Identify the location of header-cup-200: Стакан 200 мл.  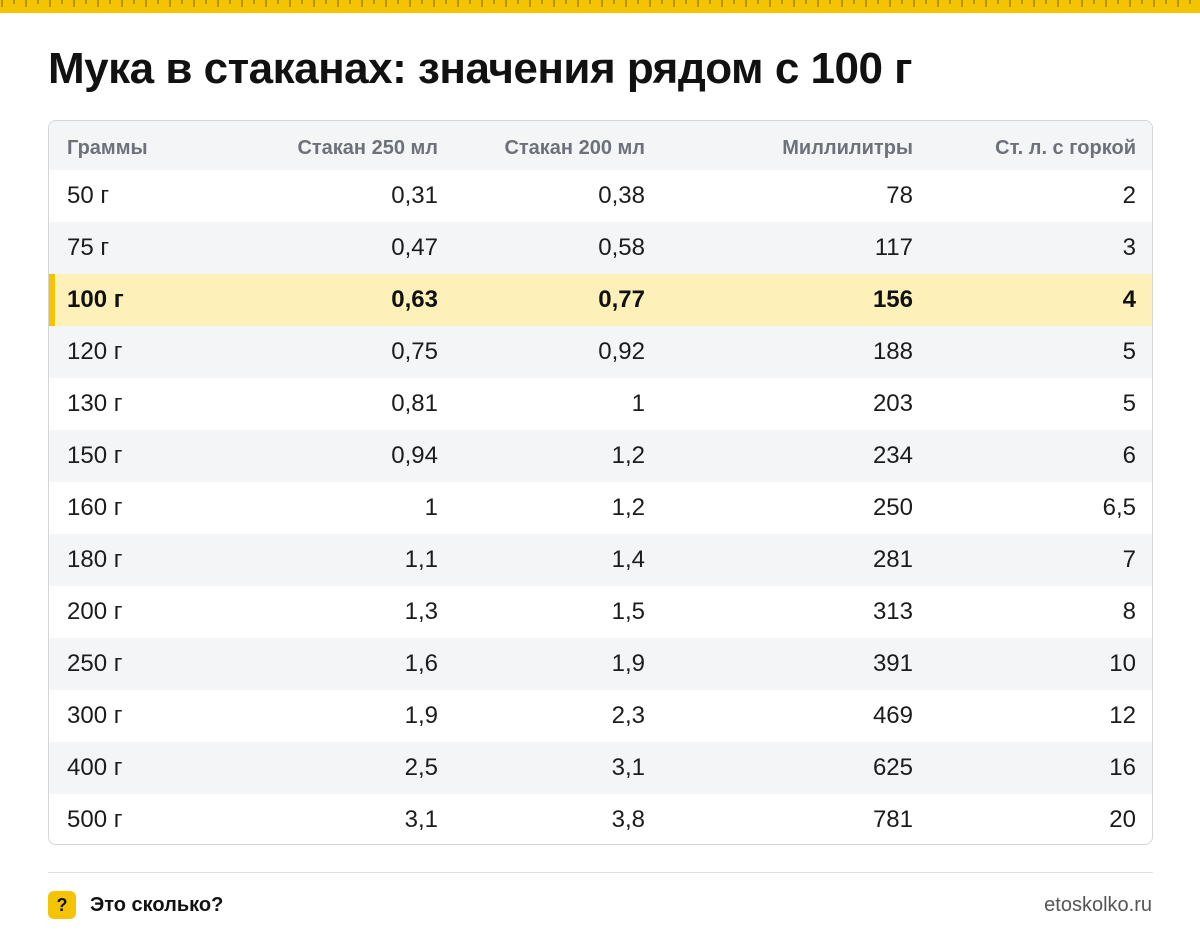
(574, 148).